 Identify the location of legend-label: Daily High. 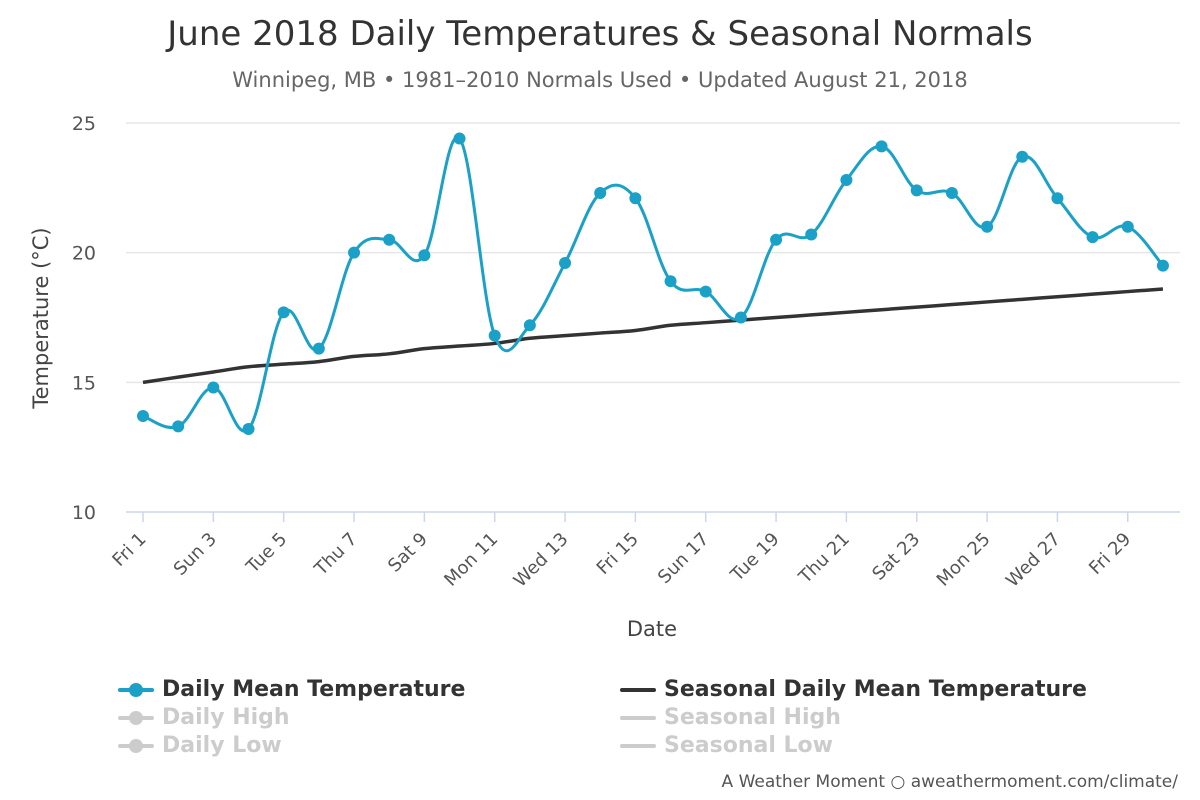
(226, 717).